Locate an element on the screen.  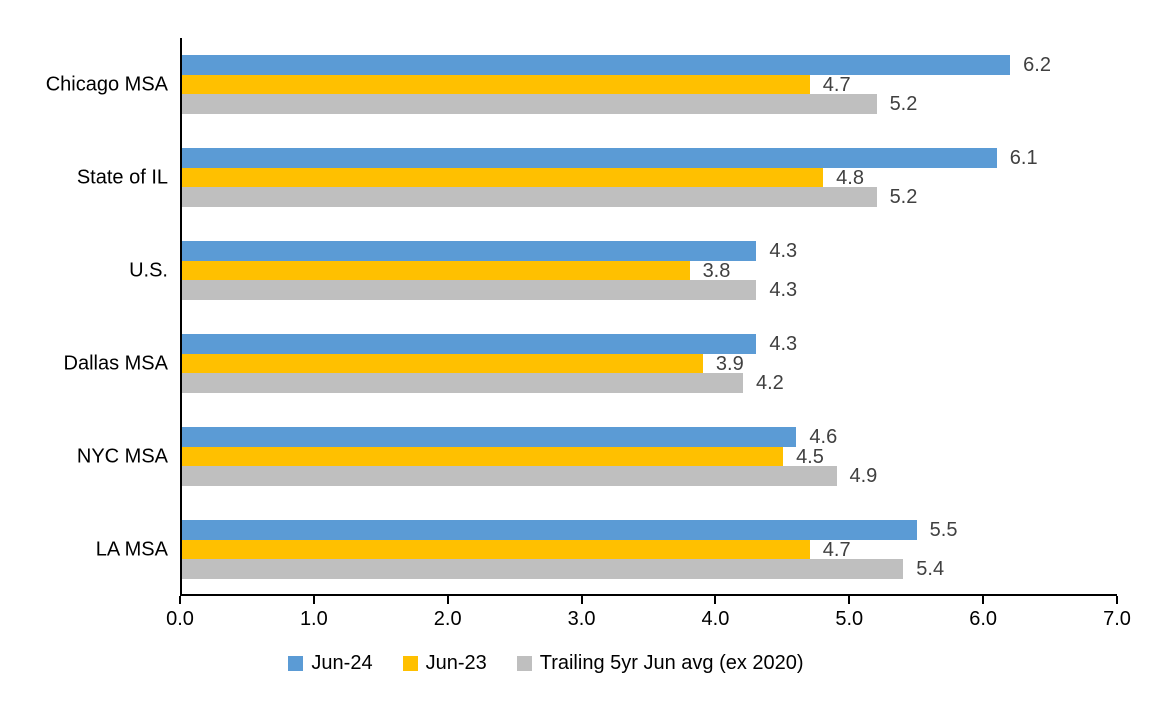
bar-line: 3.9 is located at coordinates (649, 364).